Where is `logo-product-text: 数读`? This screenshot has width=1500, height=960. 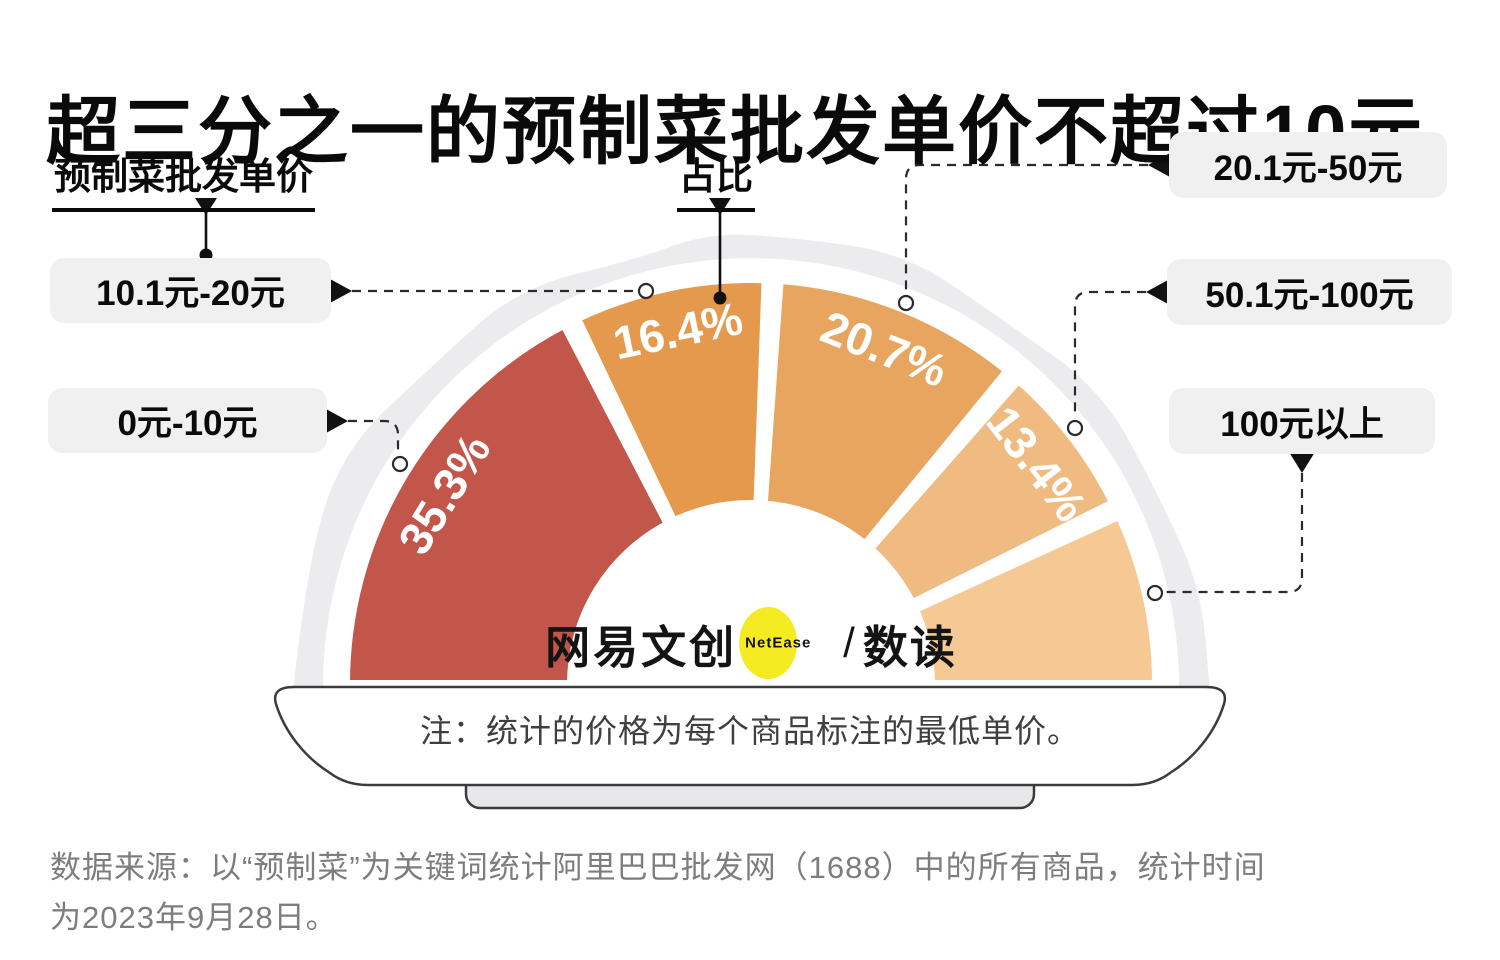
logo-product-text: 数读 is located at coordinates (909, 647).